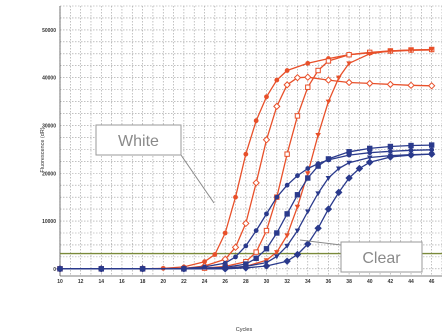 This screenshot has height=334, width=442. What do you see at coordinates (163, 282) in the screenshot?
I see `x-tick-label: 20` at bounding box center [163, 282].